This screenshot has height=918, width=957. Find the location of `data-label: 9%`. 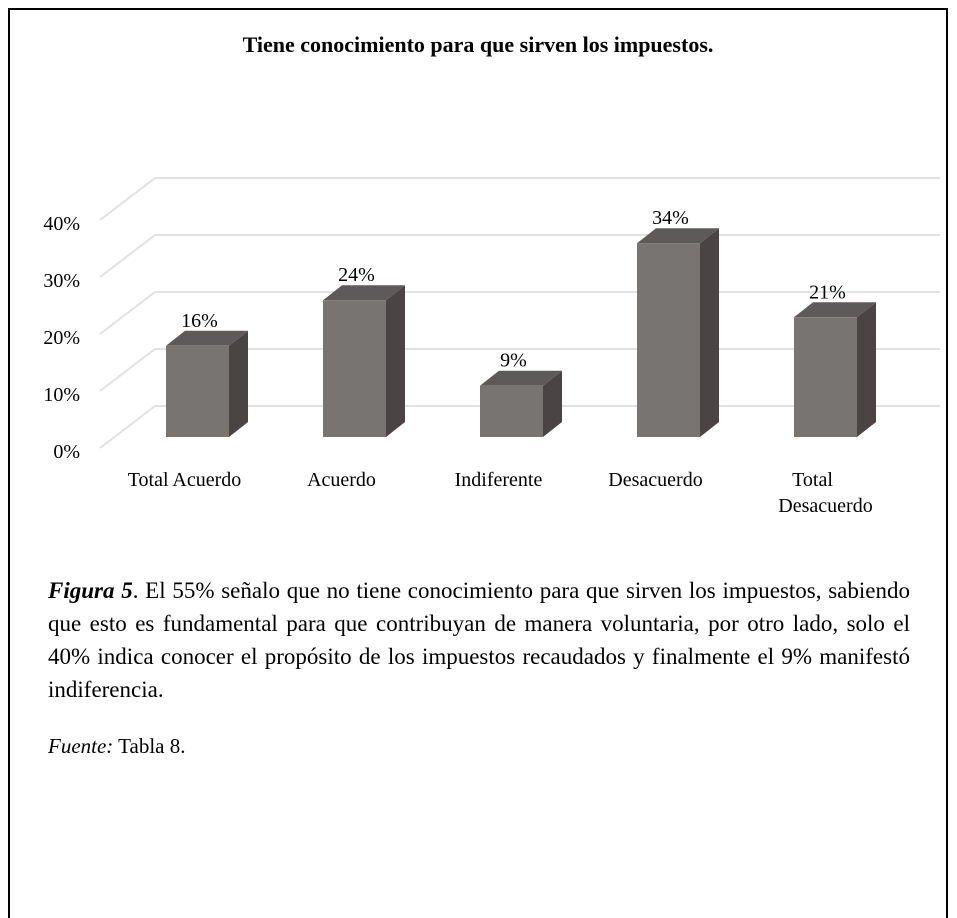

data-label: 9% is located at coordinates (513, 361).